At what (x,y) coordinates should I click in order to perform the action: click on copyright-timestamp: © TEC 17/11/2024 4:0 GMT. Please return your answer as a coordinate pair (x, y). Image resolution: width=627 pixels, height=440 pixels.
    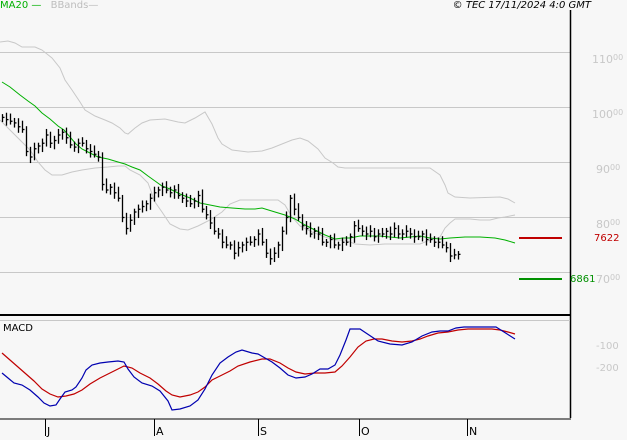
    Looking at the image, I should click on (521, 5).